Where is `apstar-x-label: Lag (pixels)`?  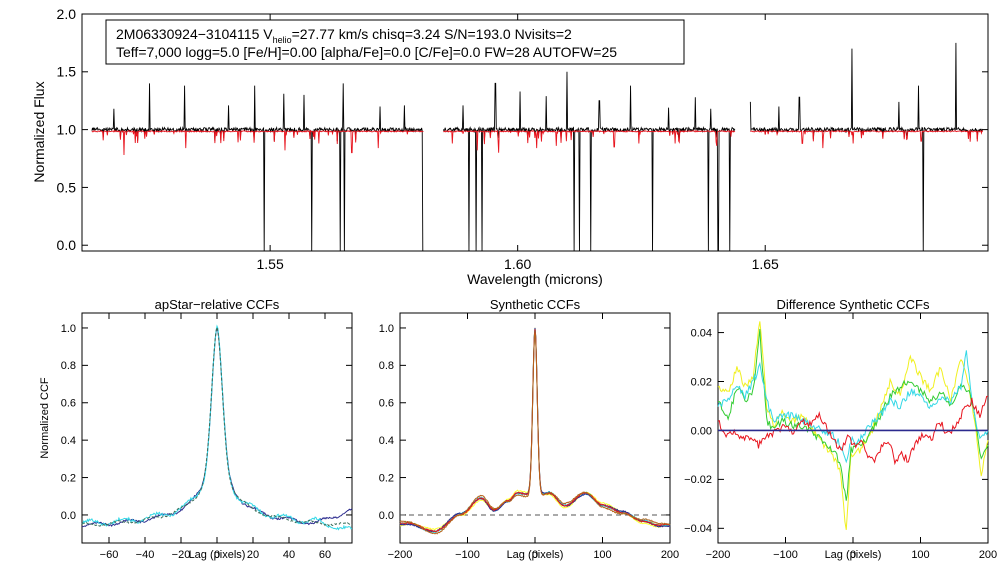
apstar-x-label: Lag (pixels) is located at coordinates (217, 555).